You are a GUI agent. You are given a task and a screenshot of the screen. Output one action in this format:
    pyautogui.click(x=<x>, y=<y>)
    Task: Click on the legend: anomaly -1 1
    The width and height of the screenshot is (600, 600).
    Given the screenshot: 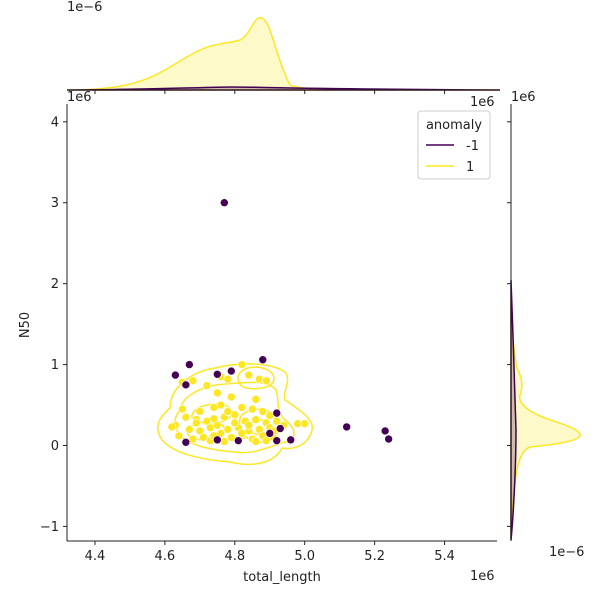 What is the action you would take?
    pyautogui.click(x=454, y=145)
    